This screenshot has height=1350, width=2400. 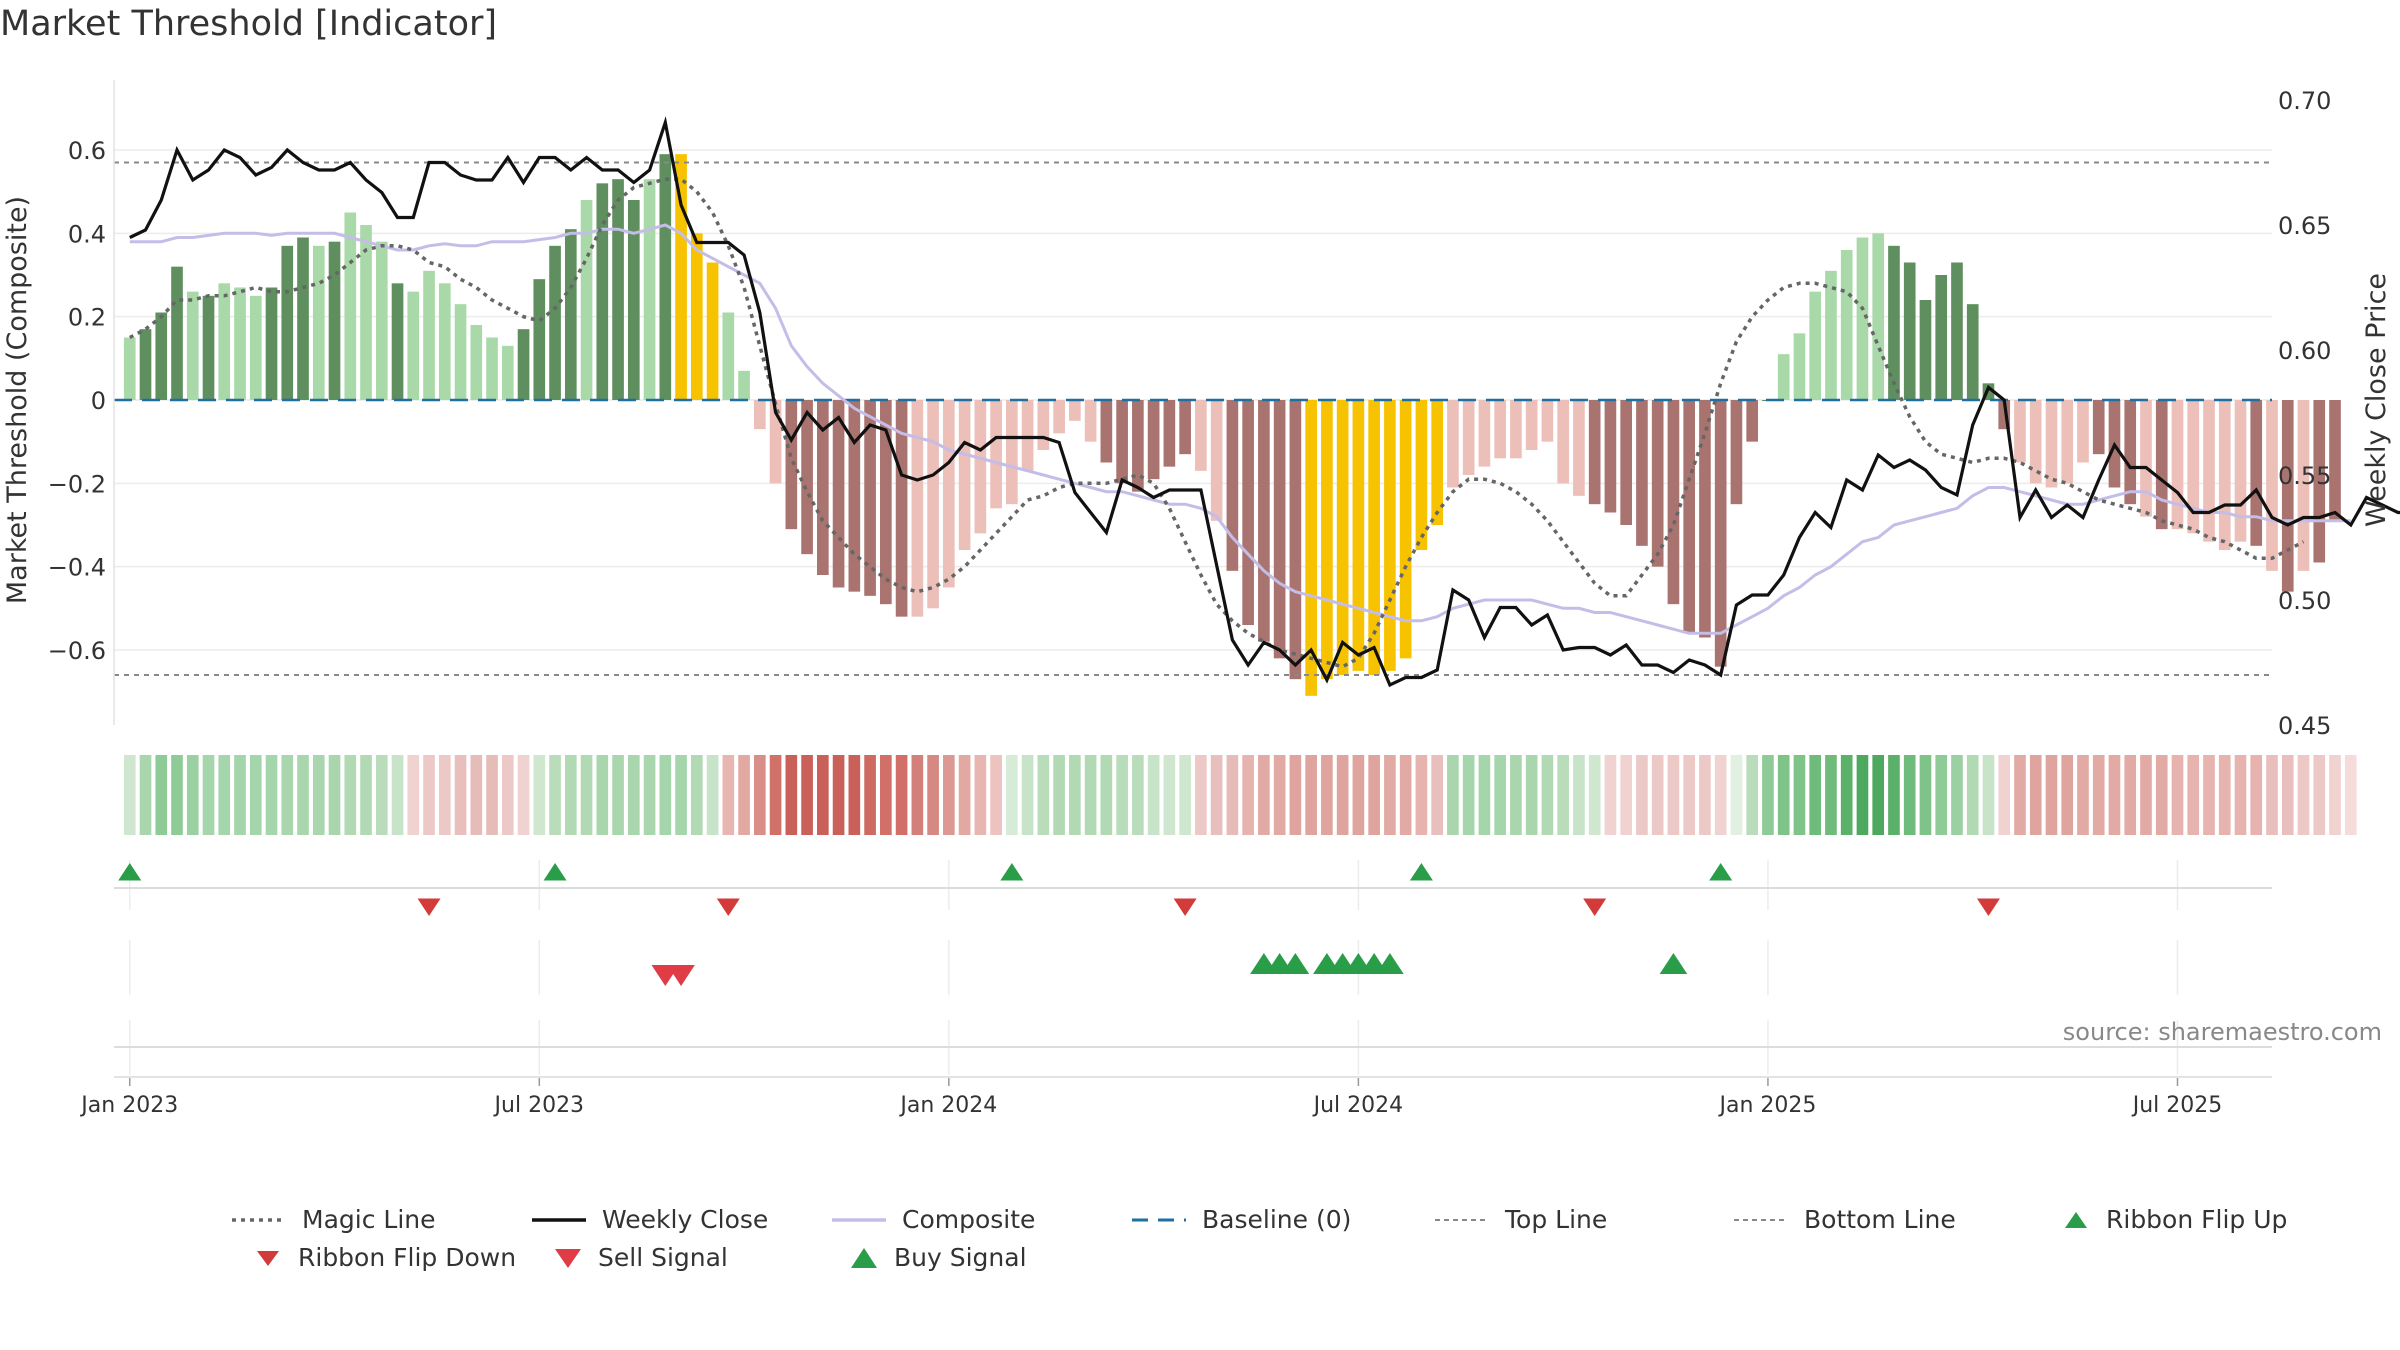 I want to click on y-tick-label-left: −0.2, so click(x=77, y=484).